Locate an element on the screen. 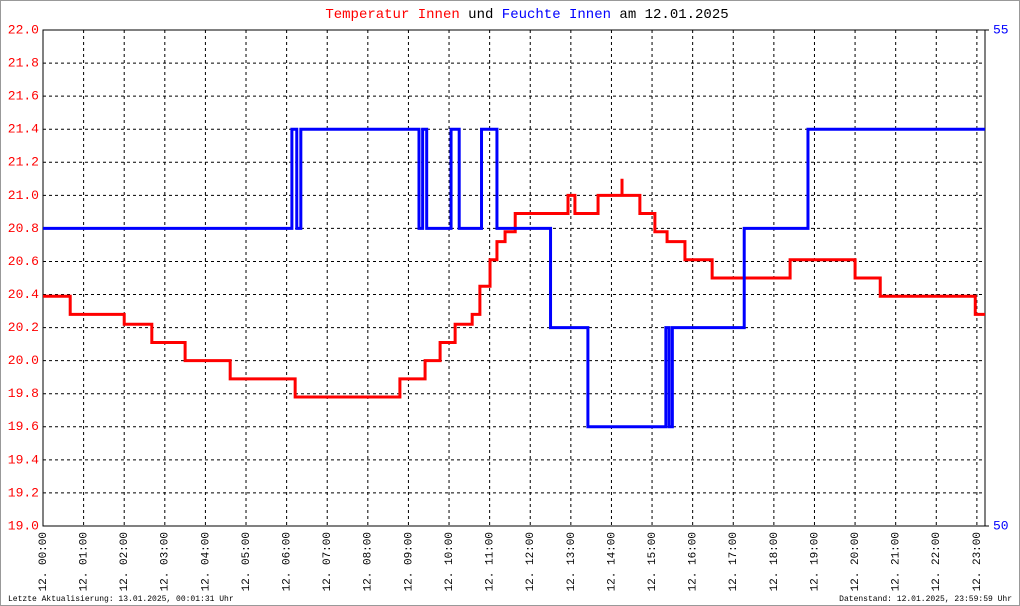 This screenshot has width=1020, height=606. y-tick-label: 20.8 is located at coordinates (23, 228).